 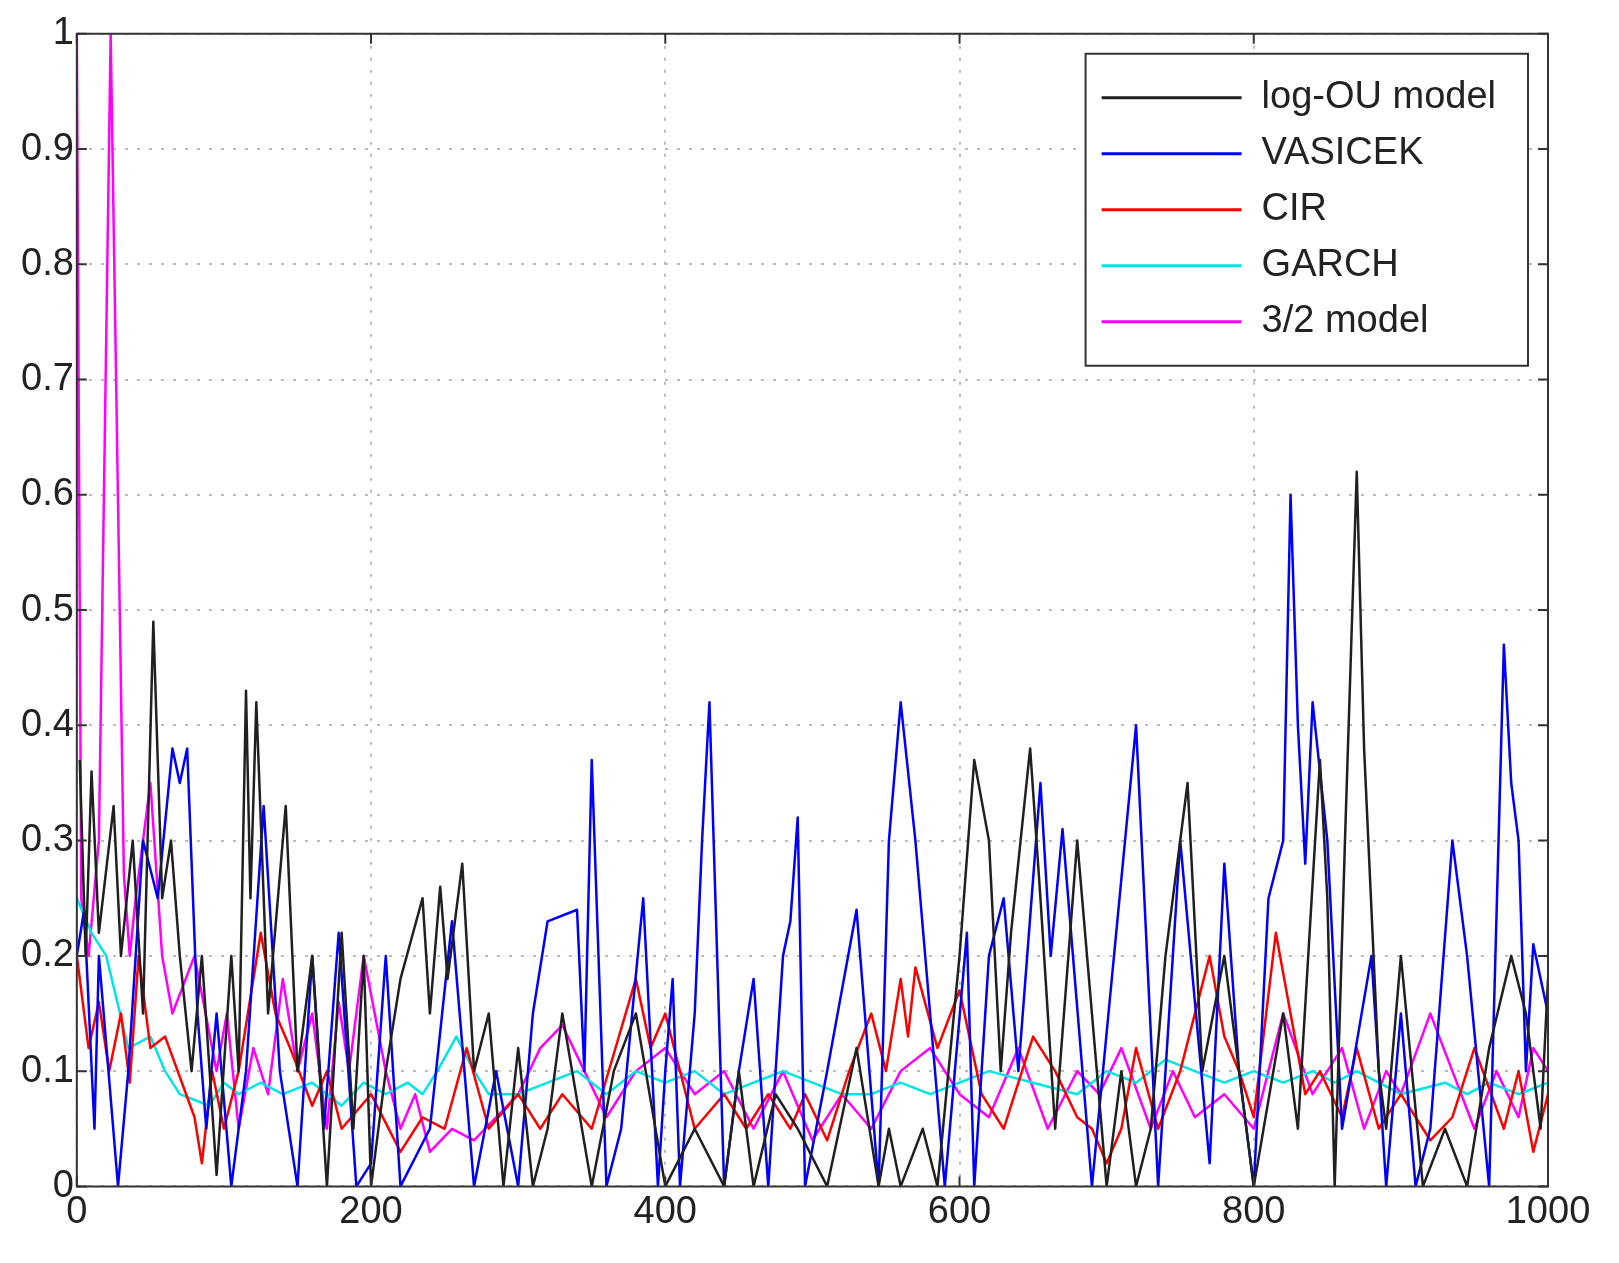 I want to click on y-tick-label: 0.5, so click(x=47, y=607).